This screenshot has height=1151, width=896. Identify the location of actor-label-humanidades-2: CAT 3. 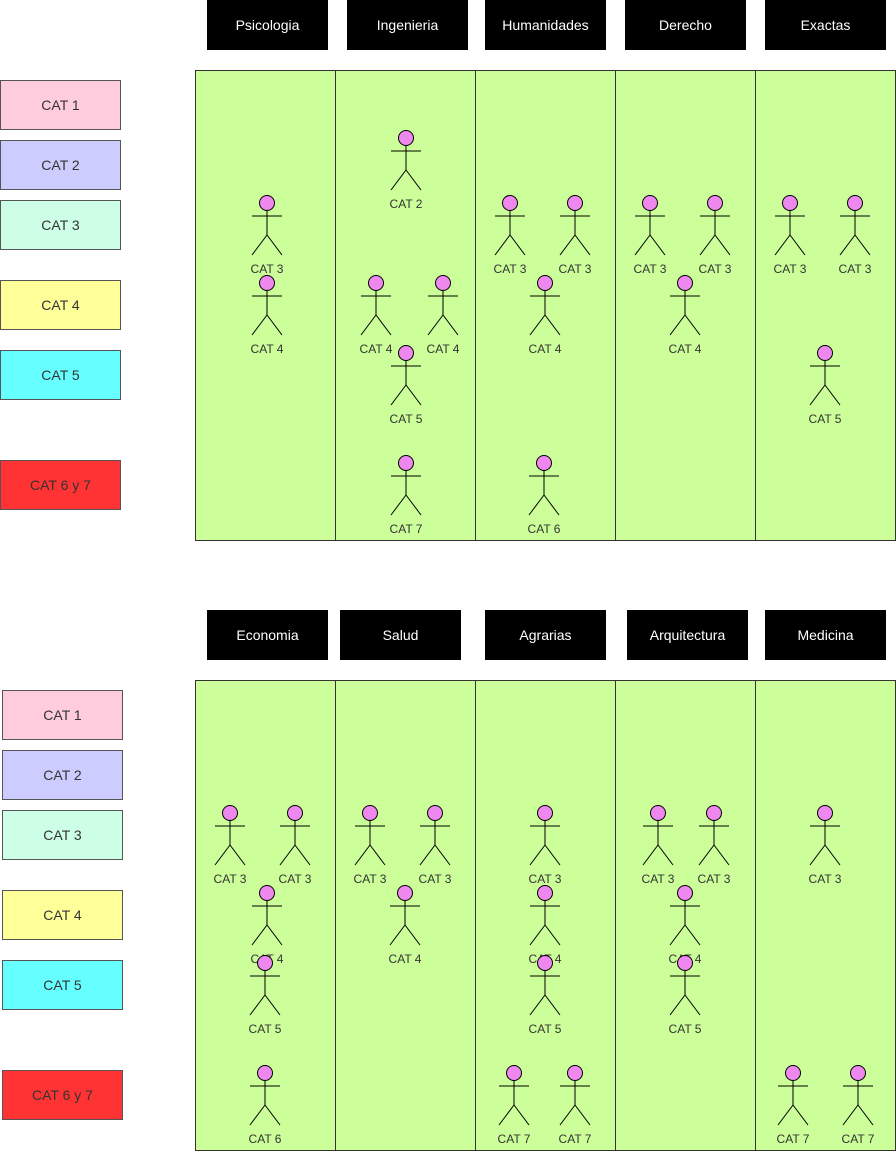
(575, 269).